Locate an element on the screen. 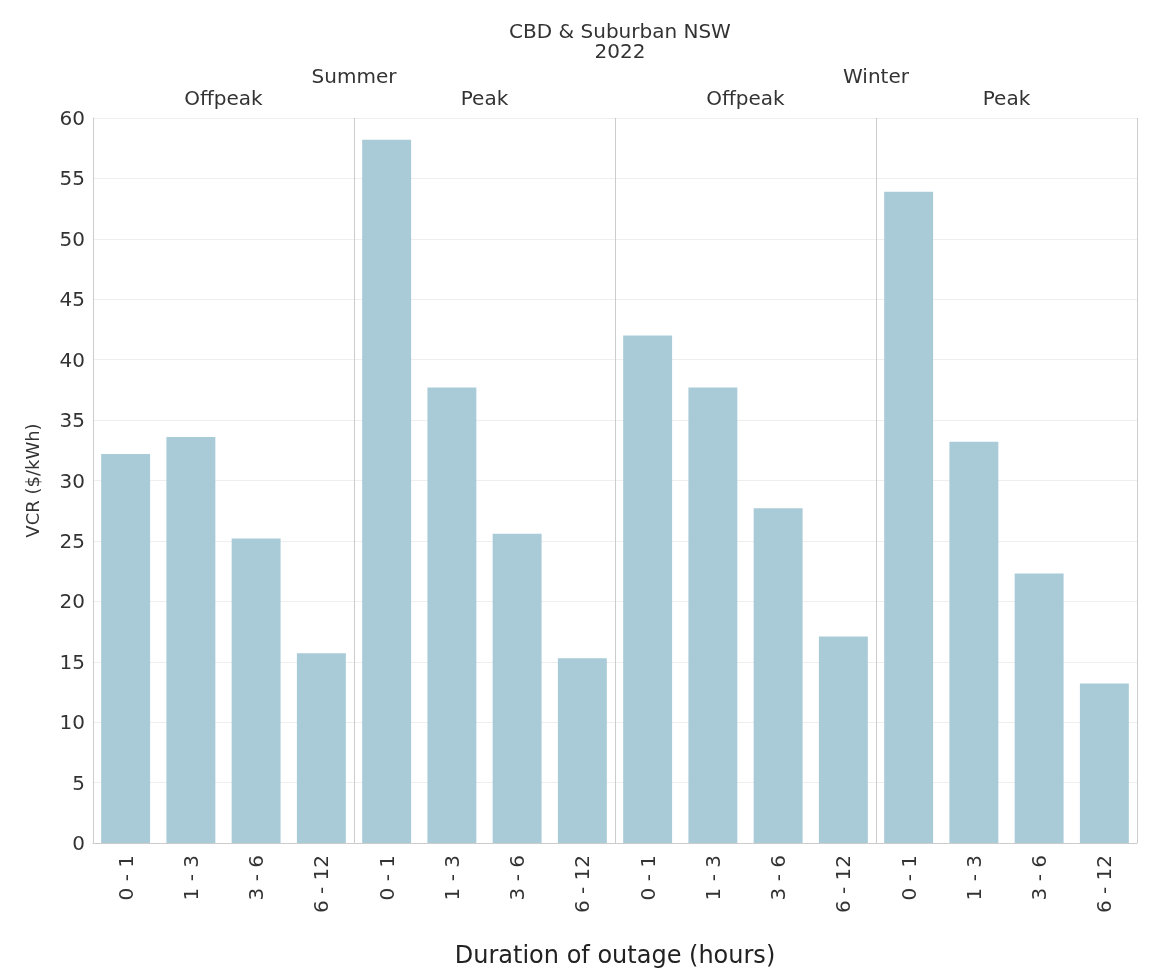 This screenshot has width=1153, height=980. y-tick-label: 5 is located at coordinates (78, 782).